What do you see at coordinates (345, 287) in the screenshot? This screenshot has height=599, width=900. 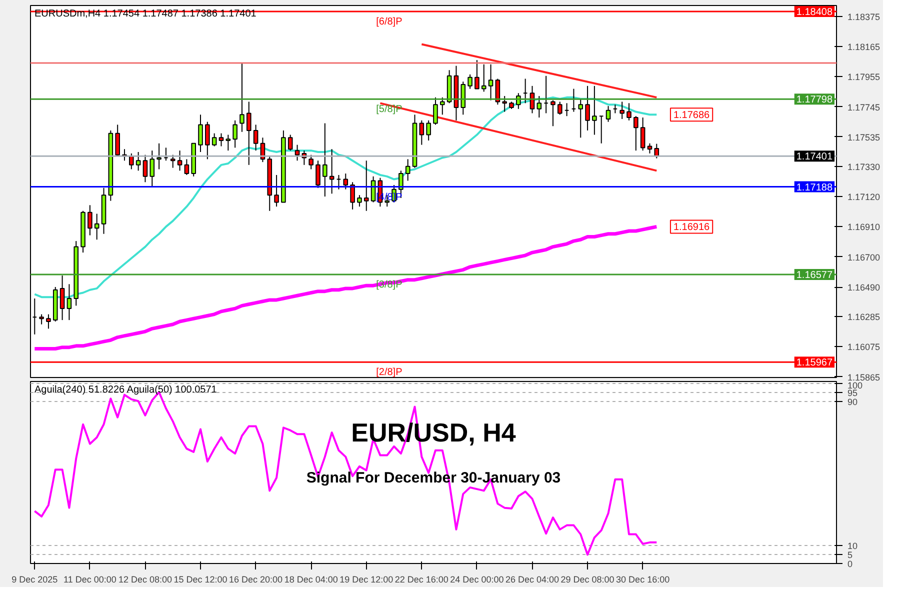 I see `line-series` at bounding box center [345, 287].